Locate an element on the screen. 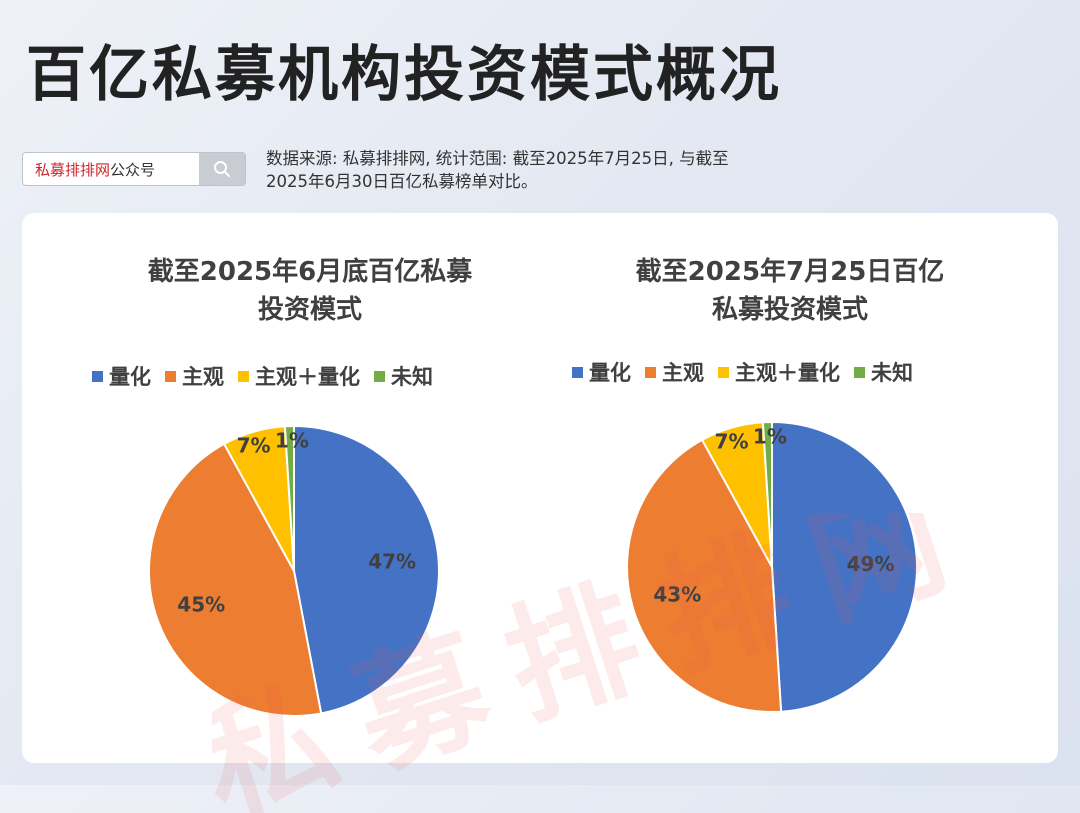 The height and width of the screenshot is (813, 1080). search-box: 私募排排网 公众号 is located at coordinates (134, 169).